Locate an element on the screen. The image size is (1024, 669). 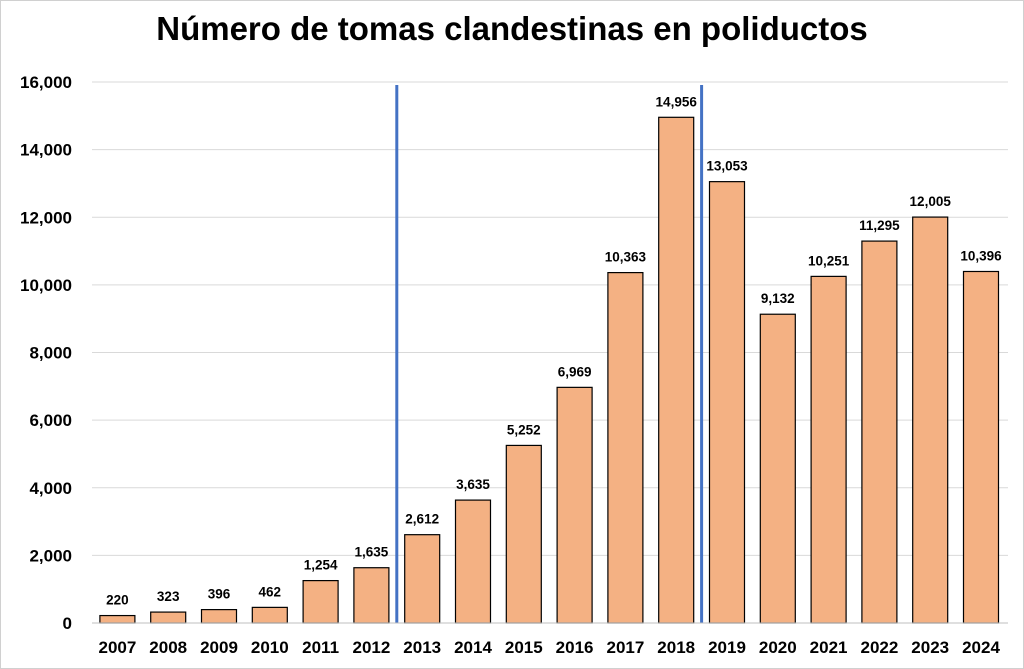
x-tick-label: 2015 is located at coordinates (524, 647).